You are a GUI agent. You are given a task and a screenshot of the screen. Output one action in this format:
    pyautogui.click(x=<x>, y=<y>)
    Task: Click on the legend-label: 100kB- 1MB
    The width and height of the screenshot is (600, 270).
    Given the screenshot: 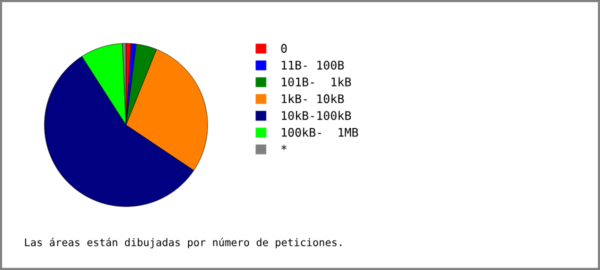 What is the action you would take?
    pyautogui.click(x=320, y=132)
    